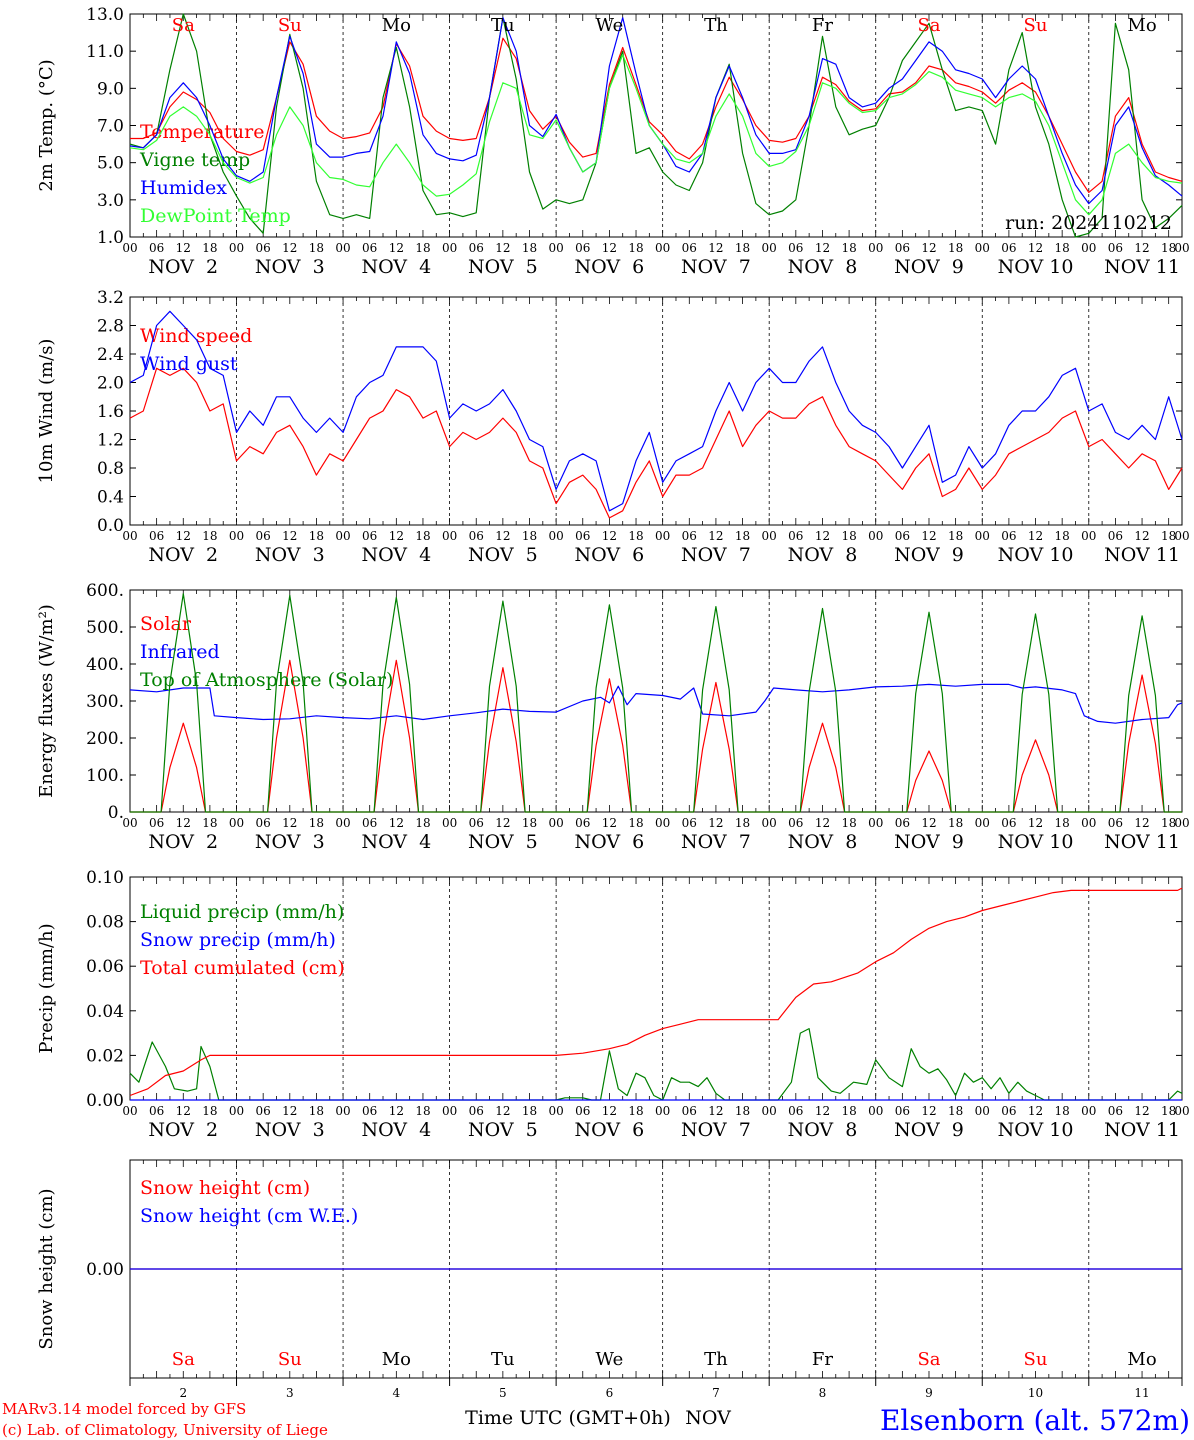  What do you see at coordinates (610, 25) in the screenshot?
I see `weekday-label: We` at bounding box center [610, 25].